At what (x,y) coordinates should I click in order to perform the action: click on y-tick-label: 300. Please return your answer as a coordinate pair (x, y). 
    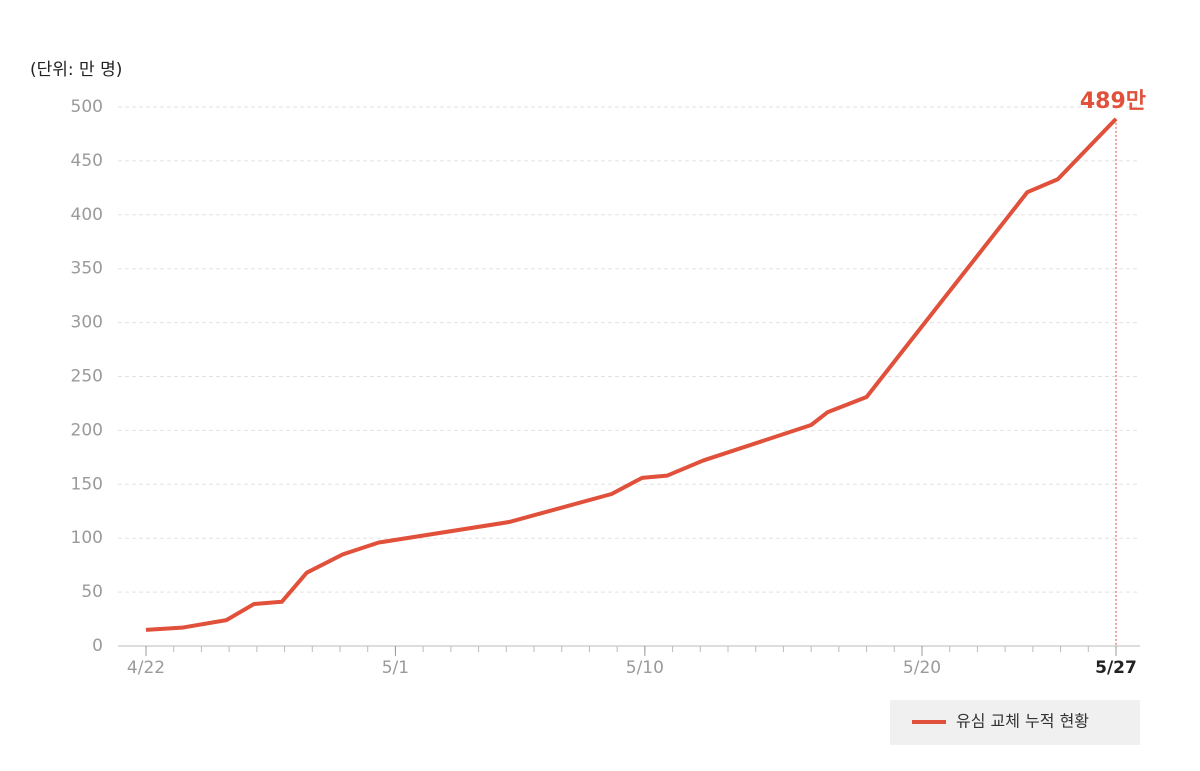
    Looking at the image, I should click on (87, 323).